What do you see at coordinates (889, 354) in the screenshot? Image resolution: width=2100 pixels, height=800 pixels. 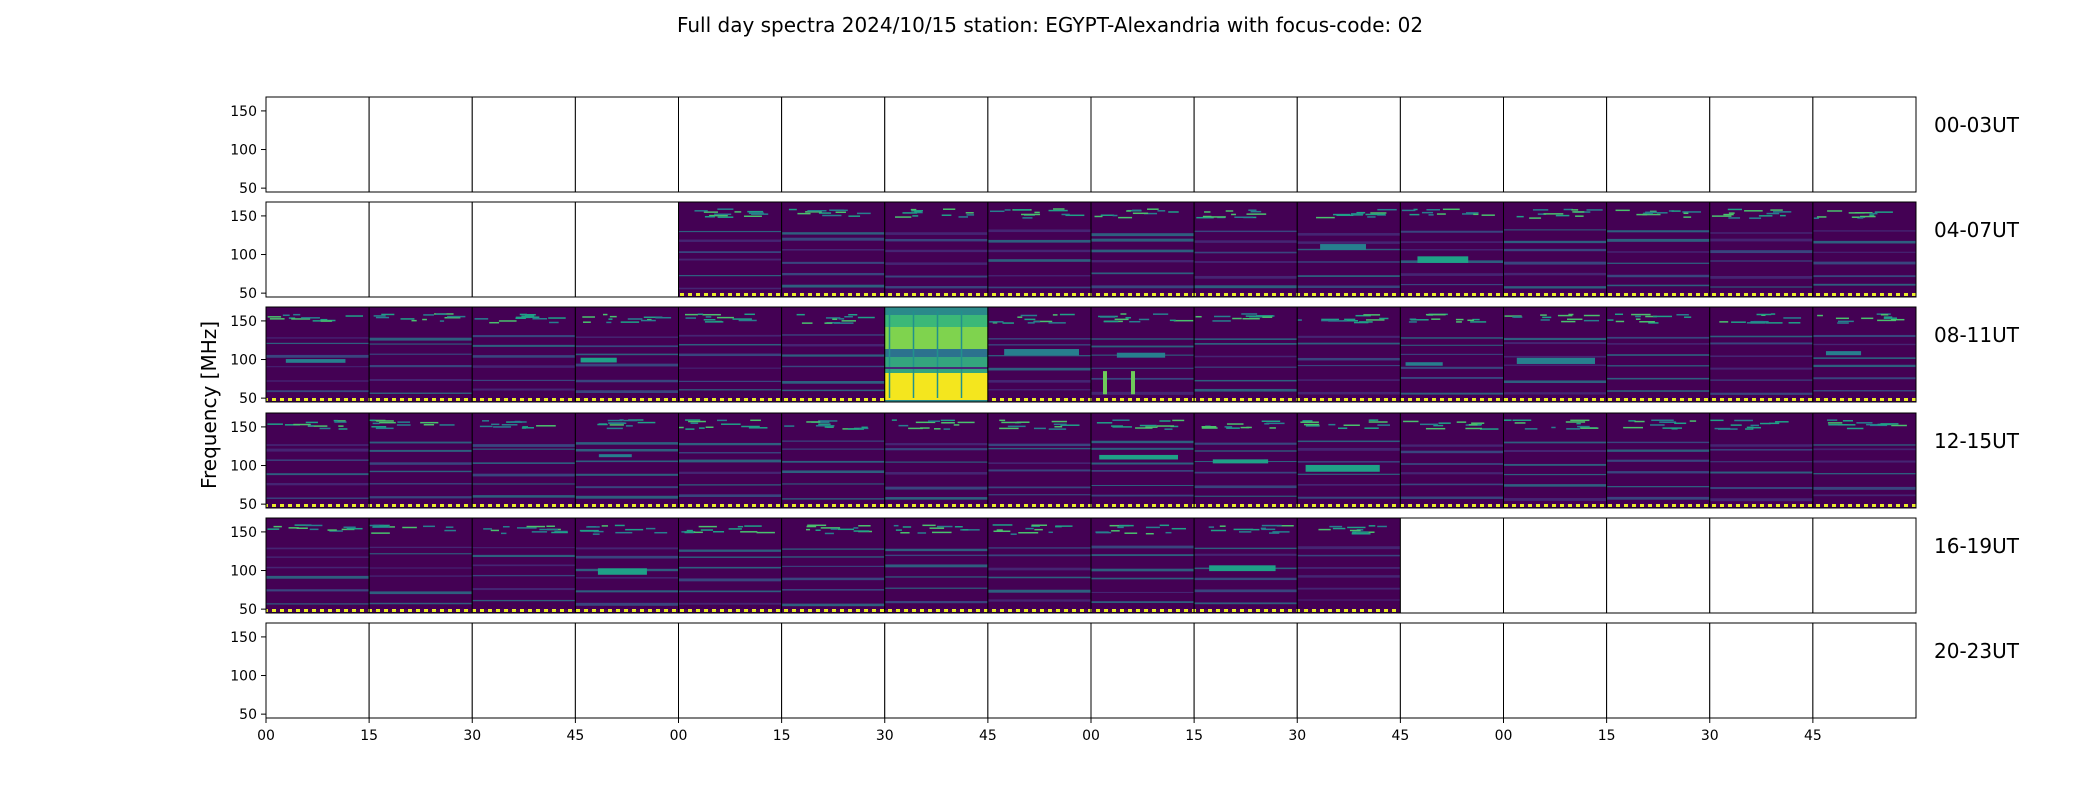 I see `emission-line` at bounding box center [889, 354].